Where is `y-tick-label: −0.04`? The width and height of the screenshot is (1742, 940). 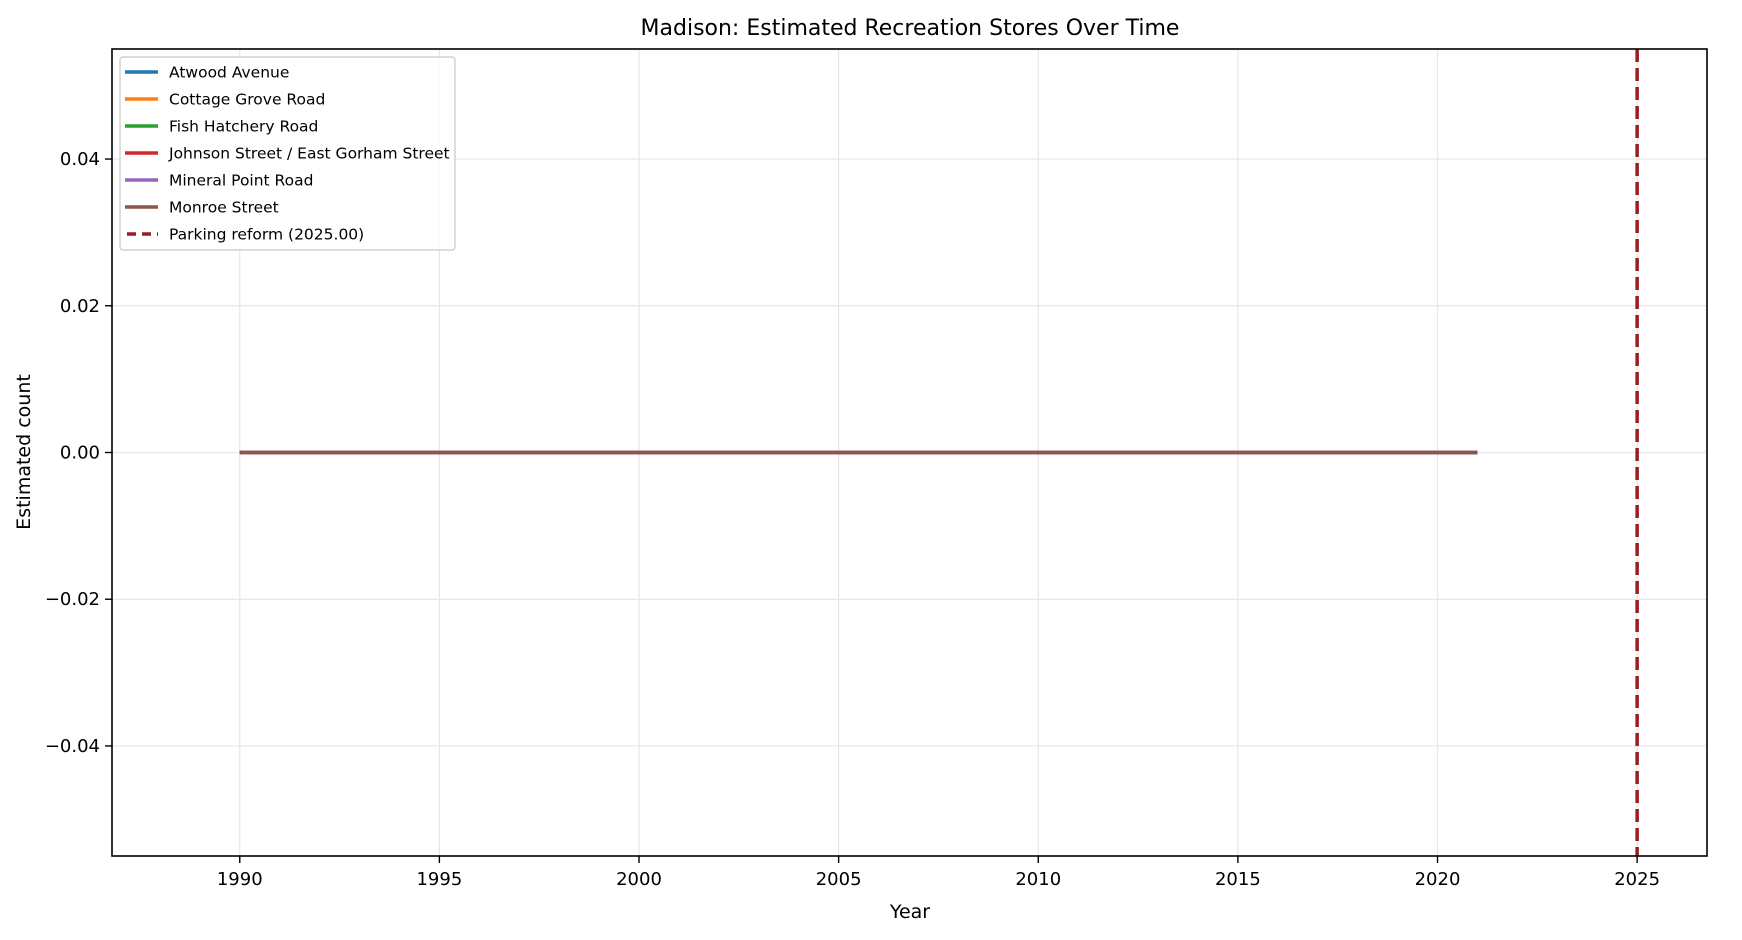
y-tick-label: −0.04 is located at coordinates (72, 746).